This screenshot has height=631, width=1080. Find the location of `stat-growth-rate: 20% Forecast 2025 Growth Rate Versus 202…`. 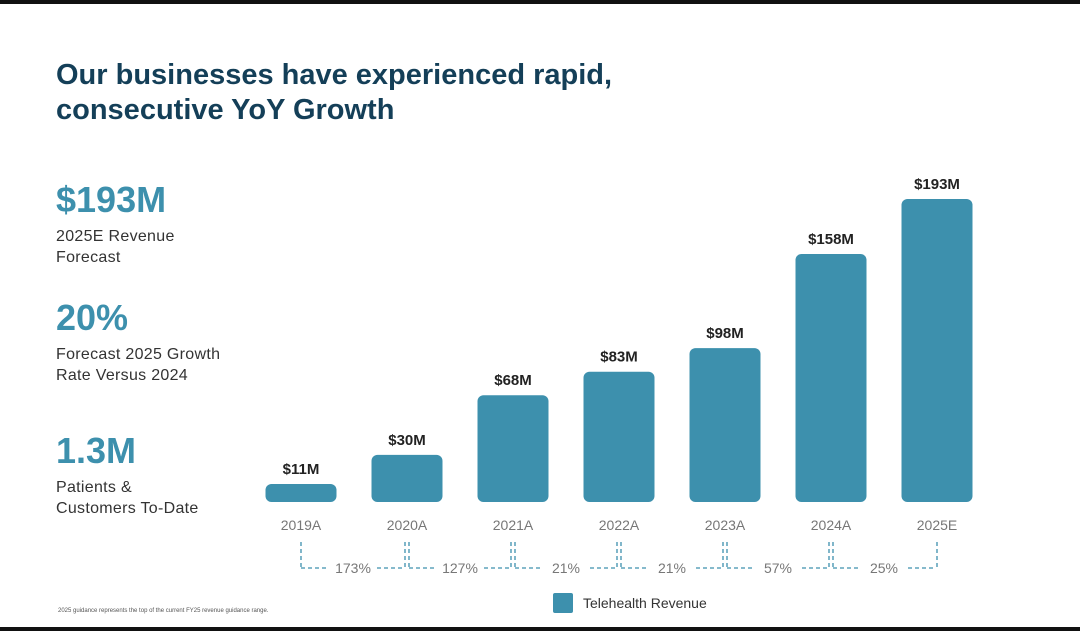

stat-growth-rate: 20% Forecast 2025 Growth Rate Versus 202… is located at coordinates (166, 342).